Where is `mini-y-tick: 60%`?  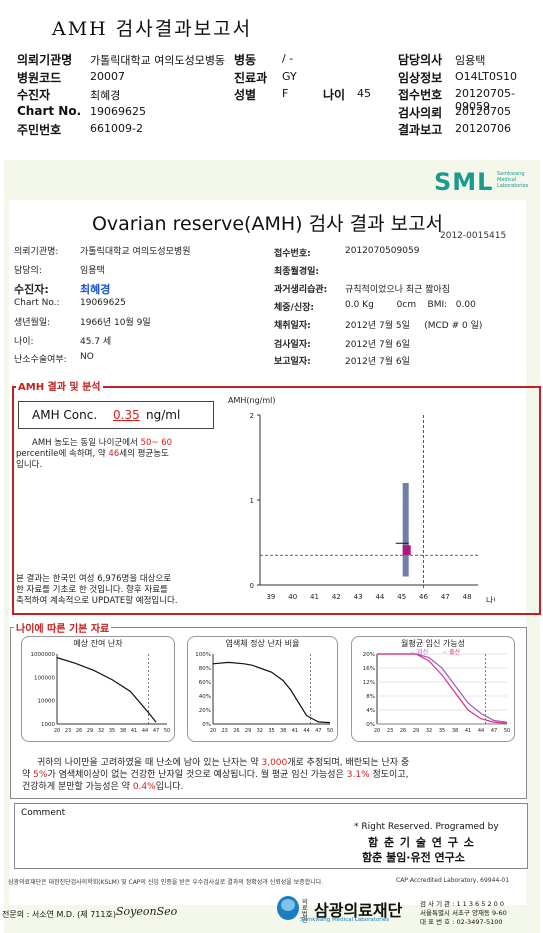
mini-y-tick: 60% is located at coordinates (205, 683).